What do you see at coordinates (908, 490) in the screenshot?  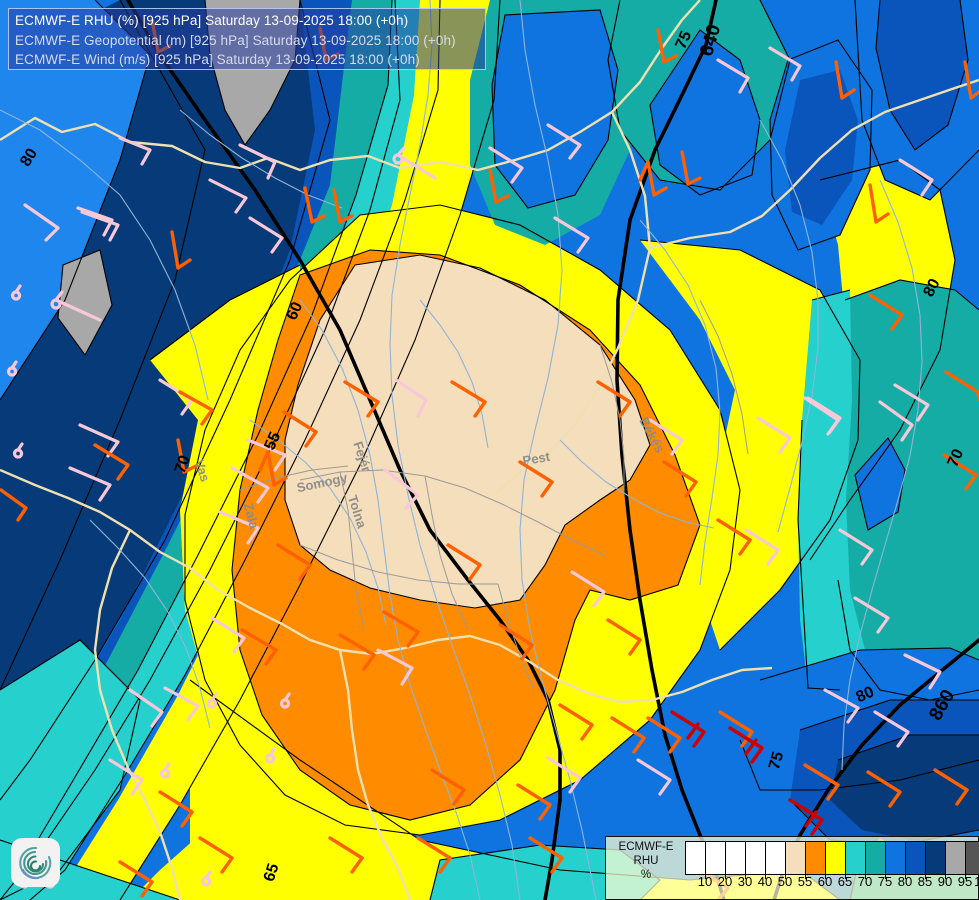 I see `rhu-band-70-75-right` at bounding box center [908, 490].